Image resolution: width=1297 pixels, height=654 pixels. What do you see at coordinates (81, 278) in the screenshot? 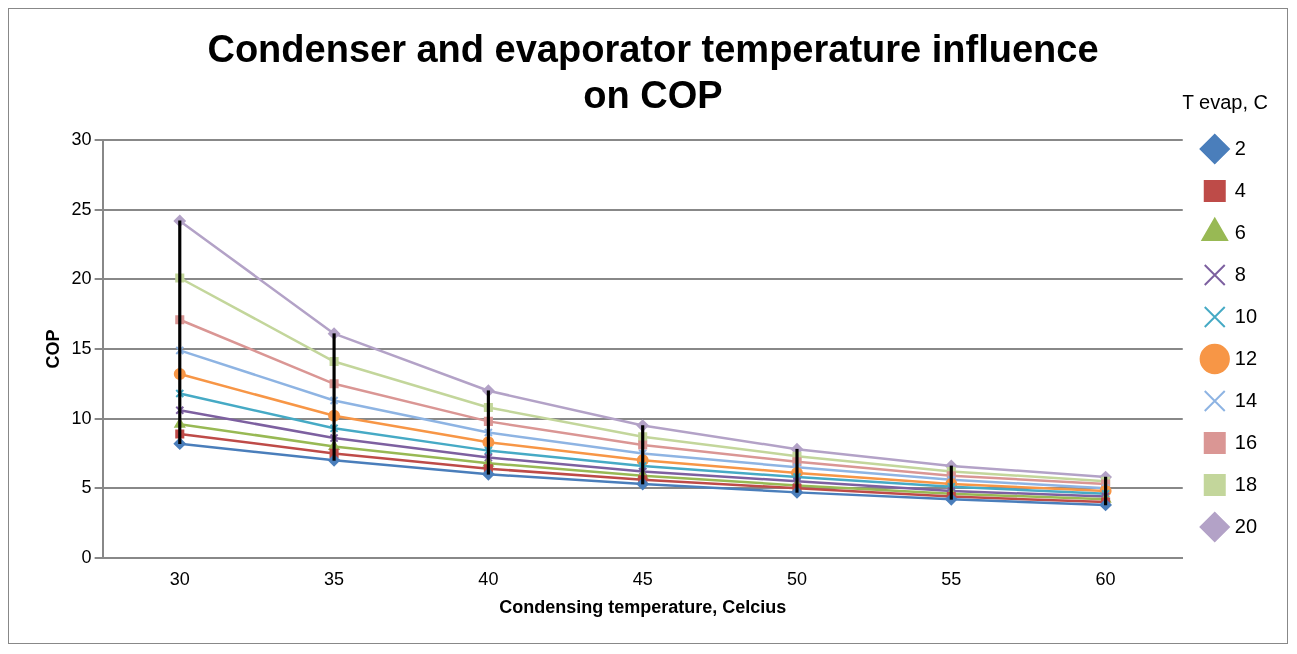
I see `y-tick-label: 20` at bounding box center [81, 278].